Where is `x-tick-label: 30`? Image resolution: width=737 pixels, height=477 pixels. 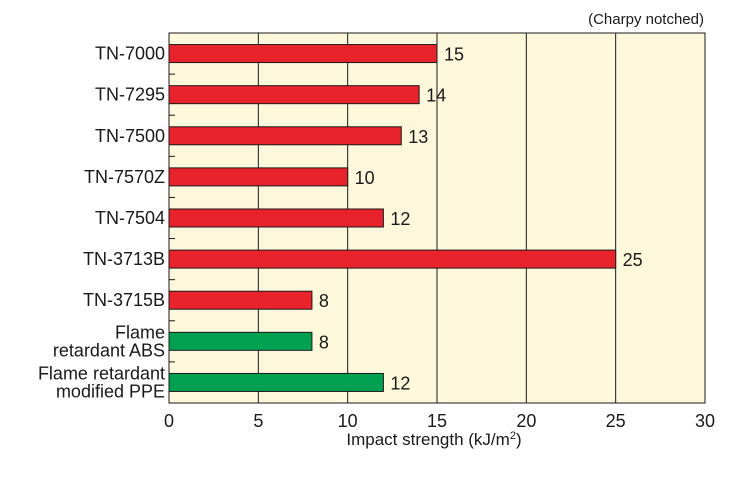 x-tick-label: 30 is located at coordinates (705, 421).